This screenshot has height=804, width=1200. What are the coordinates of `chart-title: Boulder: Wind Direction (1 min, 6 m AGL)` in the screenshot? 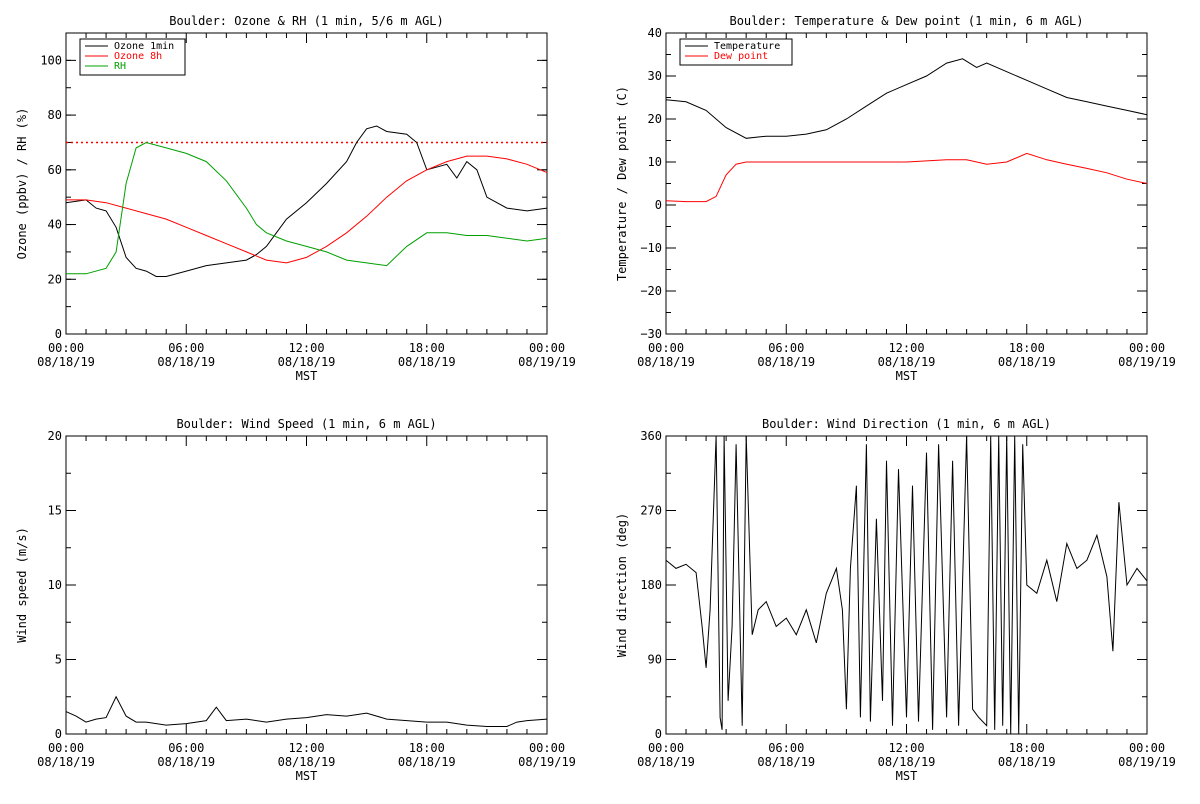 It's located at (906, 424).